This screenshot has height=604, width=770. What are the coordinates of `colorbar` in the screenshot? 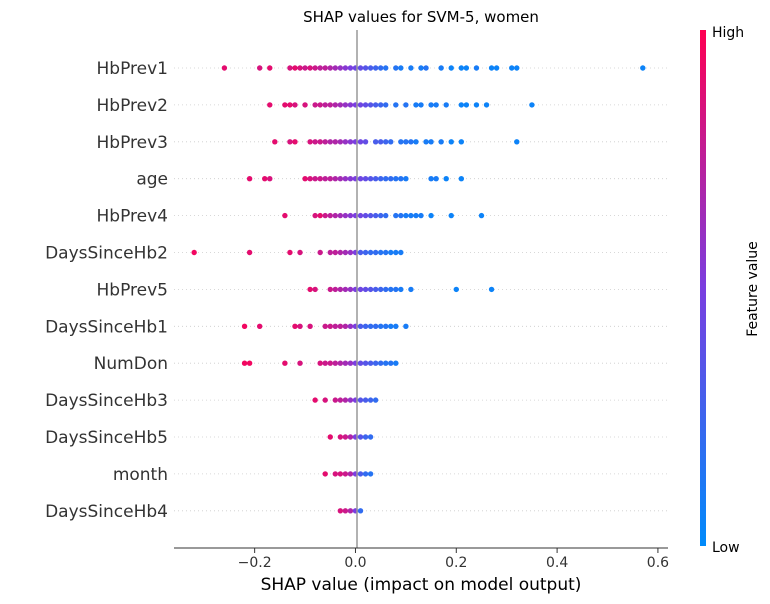 It's located at (703, 288).